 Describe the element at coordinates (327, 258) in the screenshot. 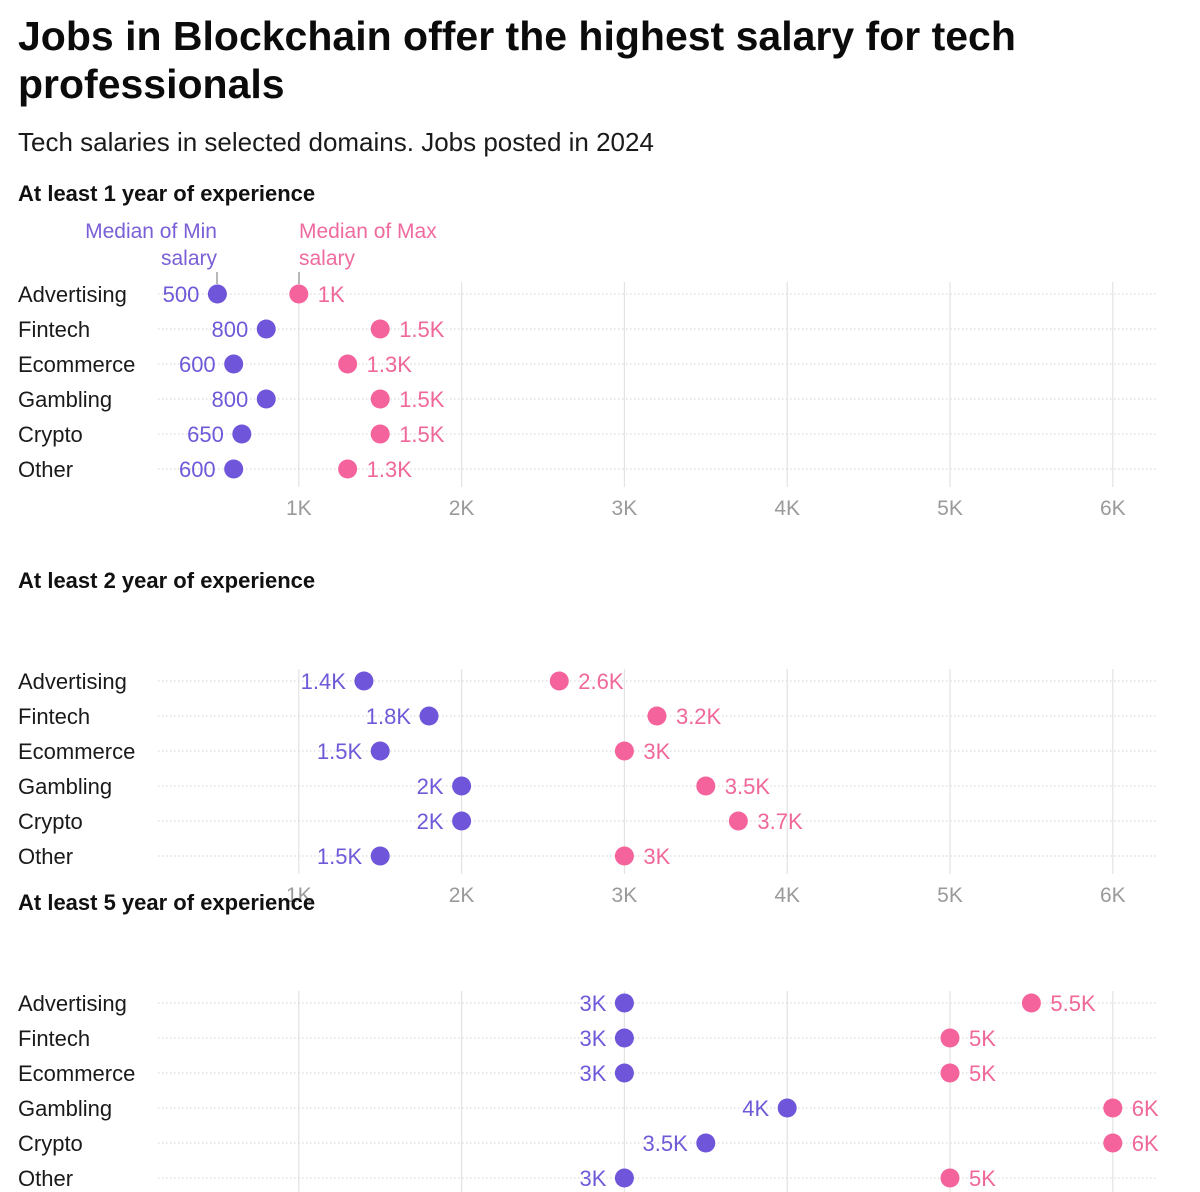

I see `legend-max-line2: salary` at that location.